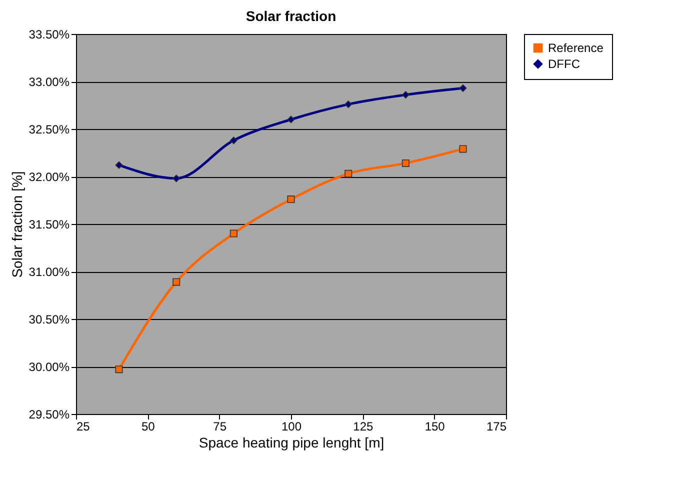 The height and width of the screenshot is (482, 676). Describe the element at coordinates (363, 427) in the screenshot. I see `x-tick-label: 125` at that location.